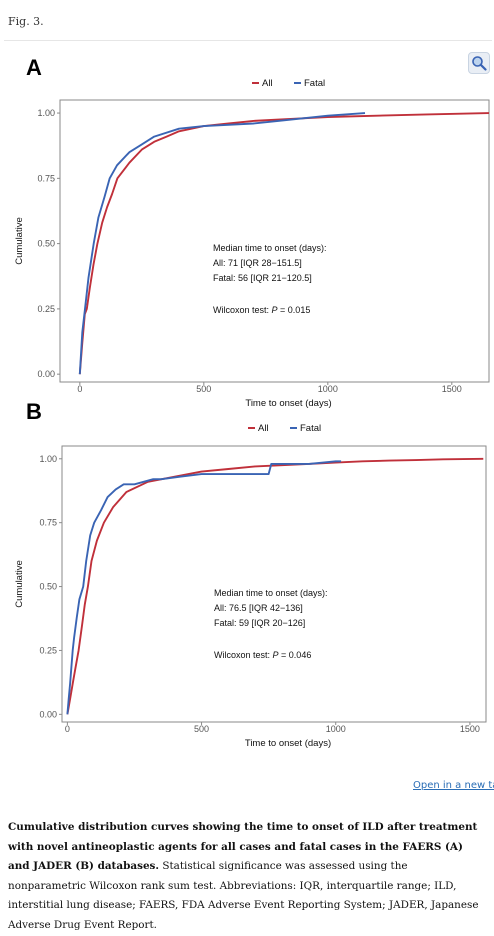 The width and height of the screenshot is (494, 936). Describe the element at coordinates (48, 650) in the screenshot. I see `panel-b-y-tick-label: 0.25` at that location.